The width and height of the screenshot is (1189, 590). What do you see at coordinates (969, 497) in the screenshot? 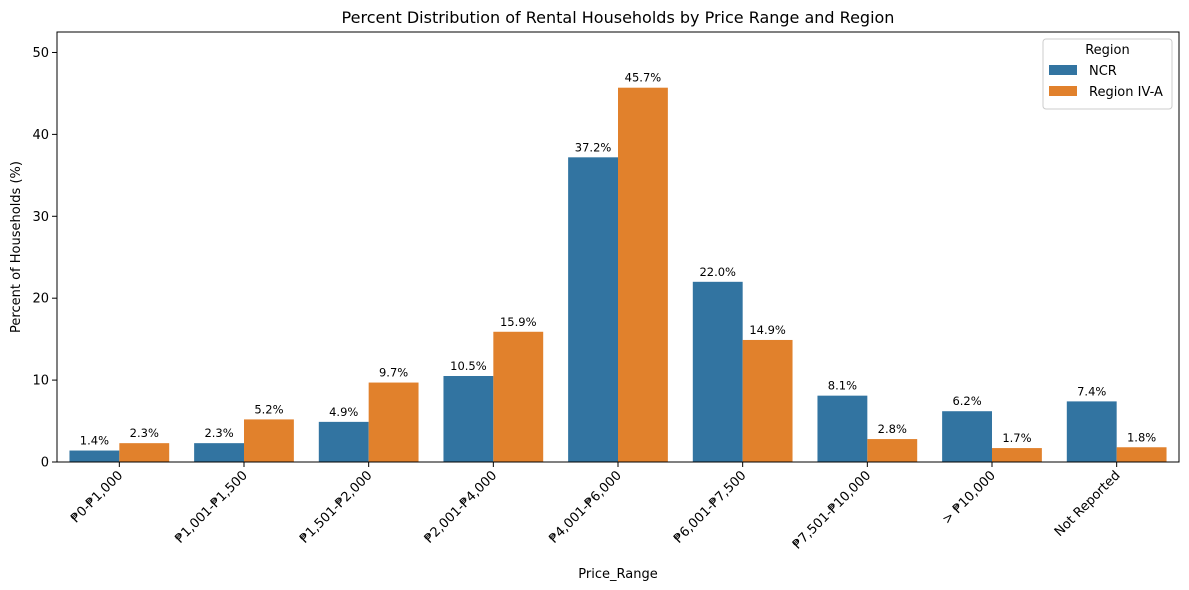
I see `x-tick-label: > ₱10,000` at bounding box center [969, 497].